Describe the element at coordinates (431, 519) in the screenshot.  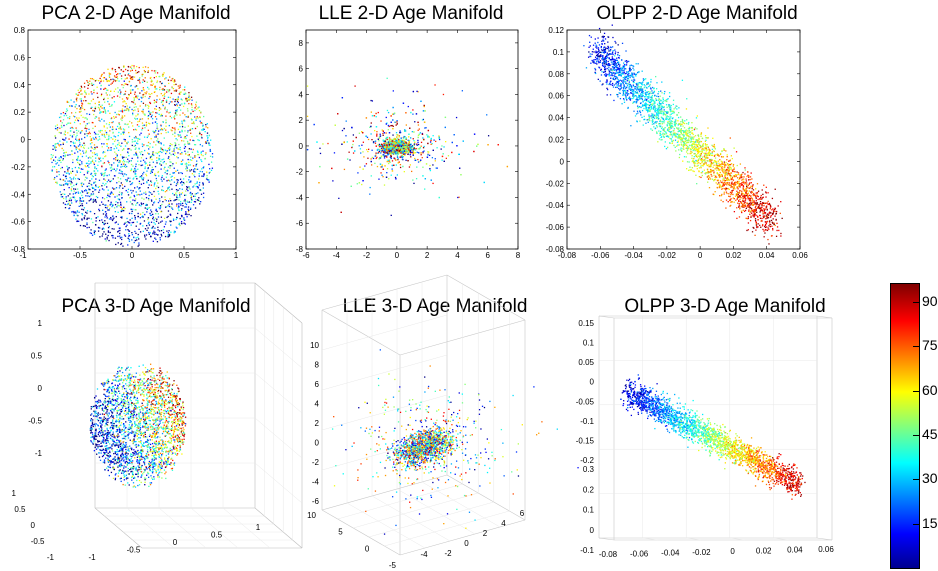
I see `lle-3d-grid-line` at that location.